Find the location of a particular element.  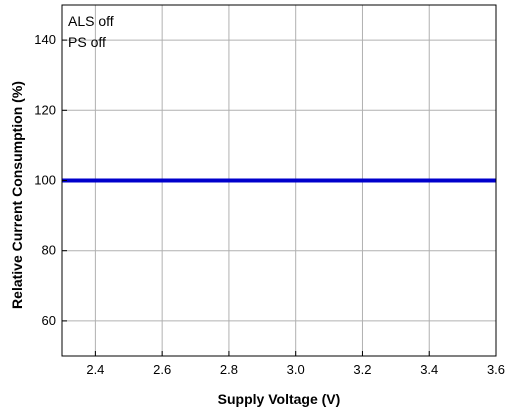

x-tick-labels: 2.4 2.6 2.8 3.0 3.2 3.4 3.6 is located at coordinates (295, 369).